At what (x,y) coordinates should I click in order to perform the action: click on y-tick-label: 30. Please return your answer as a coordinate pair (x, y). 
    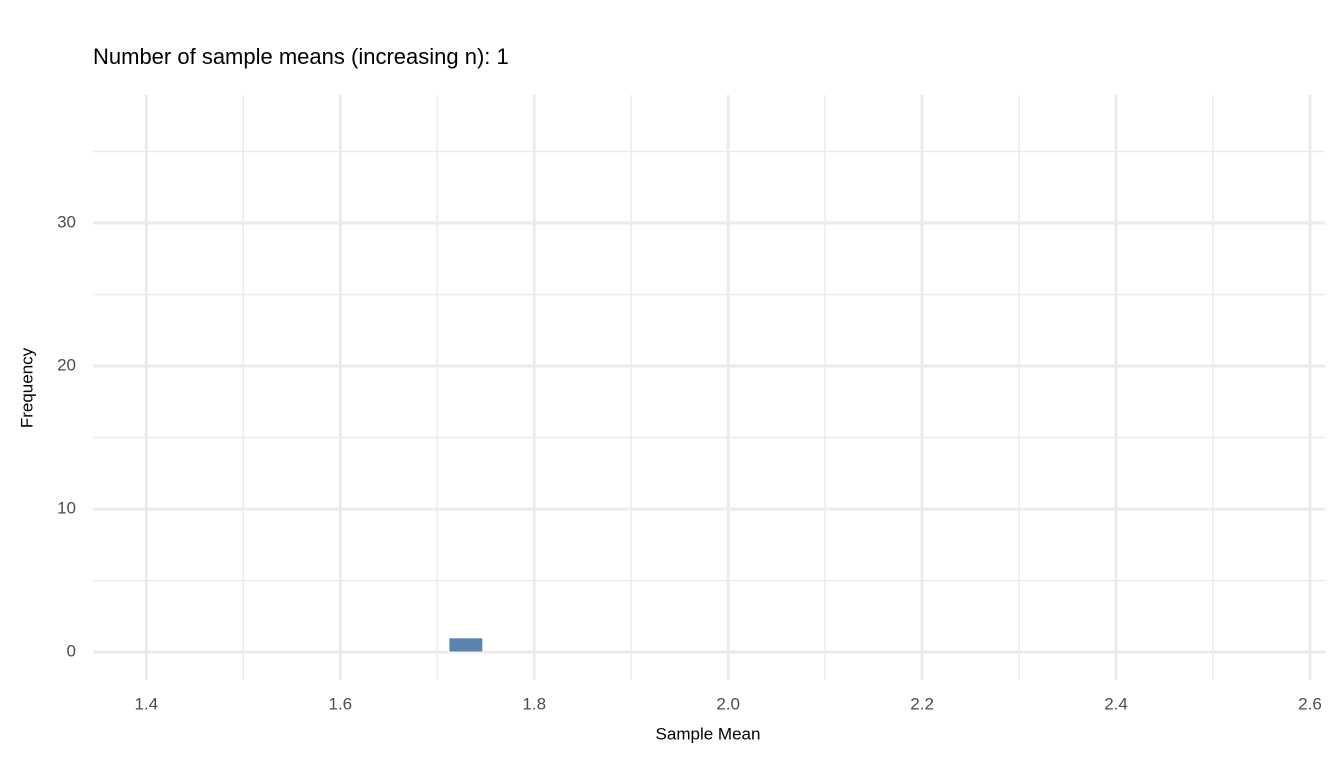
    Looking at the image, I should click on (66, 221).